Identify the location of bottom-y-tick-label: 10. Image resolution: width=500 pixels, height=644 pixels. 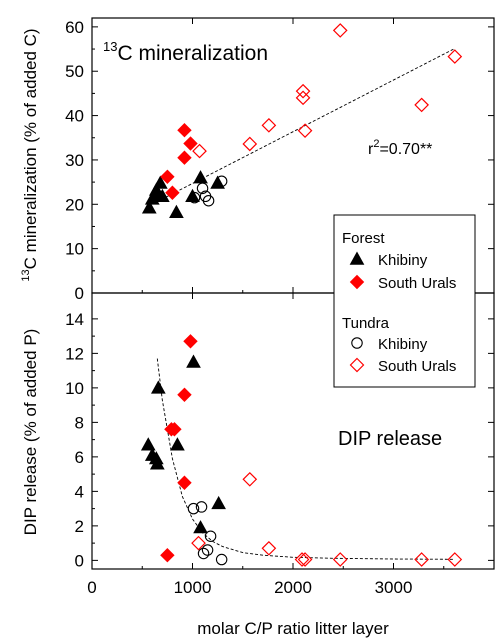
(74, 388).